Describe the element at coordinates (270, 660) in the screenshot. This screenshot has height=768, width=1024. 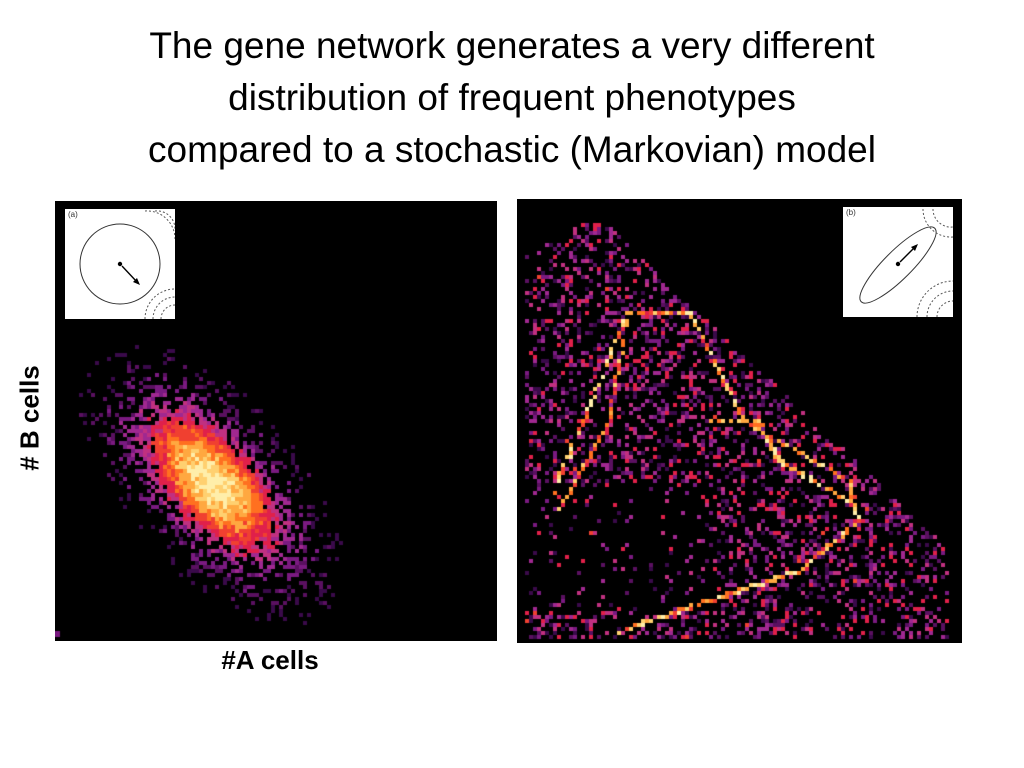
I see `x-axis-label: #A cells` at that location.